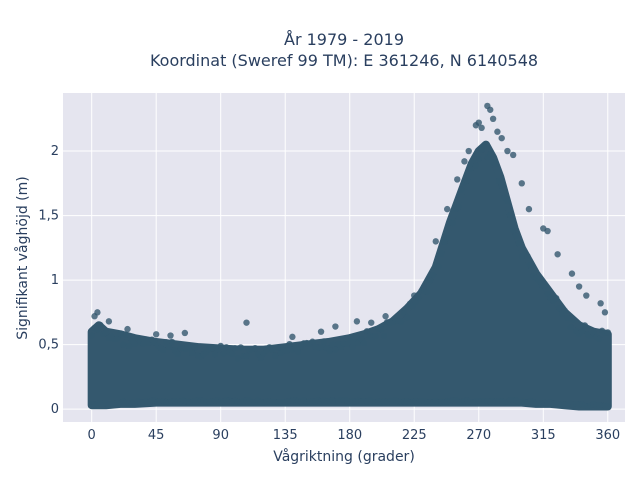 The image size is (640, 480). I want to click on y-axis-title: Signifikant våghöjd (m), so click(22, 257).